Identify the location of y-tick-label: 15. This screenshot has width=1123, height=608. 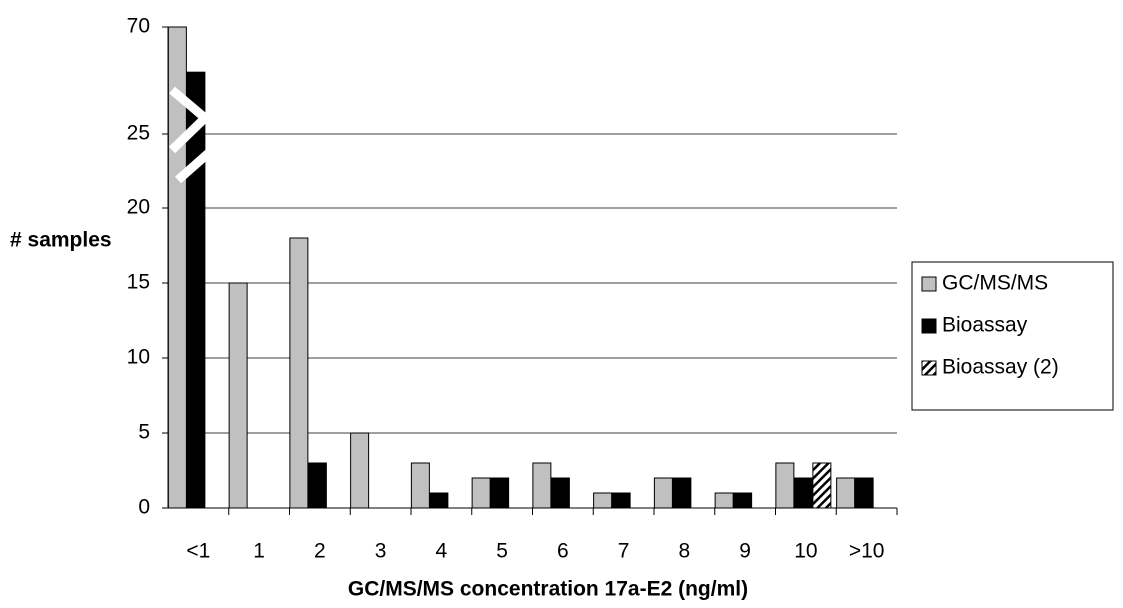
(138, 282).